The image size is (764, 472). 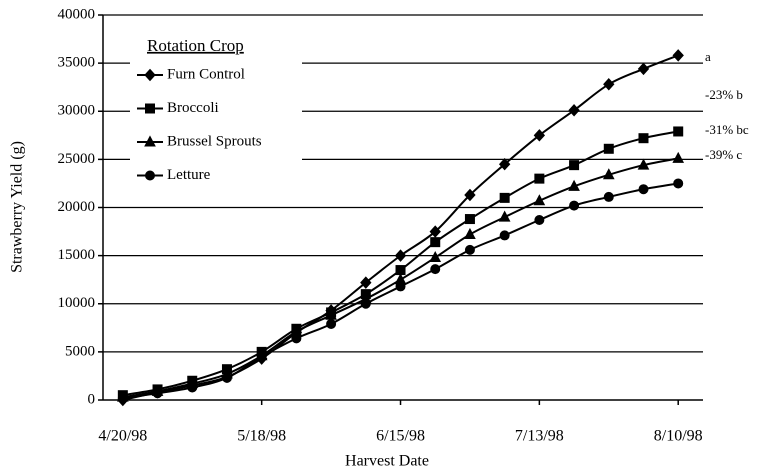 What do you see at coordinates (77, 63) in the screenshot?
I see `y-tick-label: 35000` at bounding box center [77, 63].